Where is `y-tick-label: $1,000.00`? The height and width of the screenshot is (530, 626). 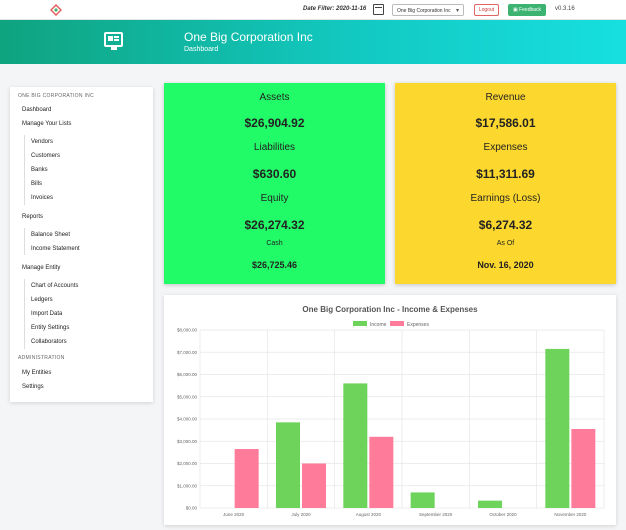 y-tick-label: $1,000.00 is located at coordinates (187, 485).